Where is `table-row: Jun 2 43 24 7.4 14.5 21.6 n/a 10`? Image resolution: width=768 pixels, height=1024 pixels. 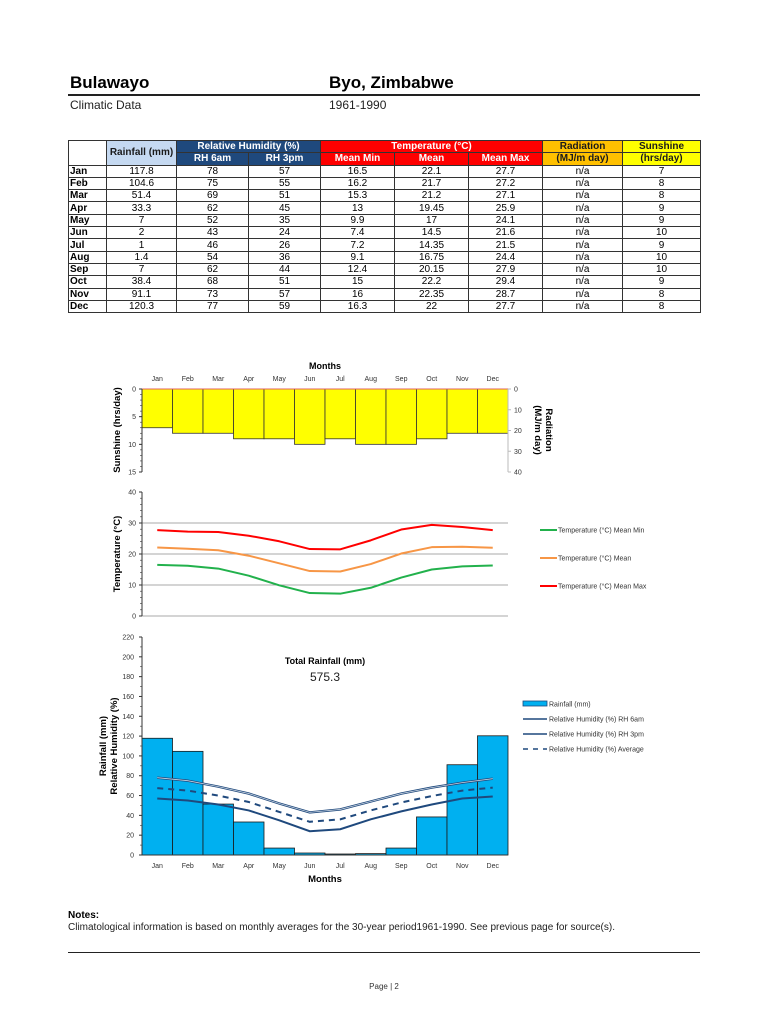
table-row: Jun 2 43 24 7.4 14.5 21.6 n/a 10 is located at coordinates (385, 233).